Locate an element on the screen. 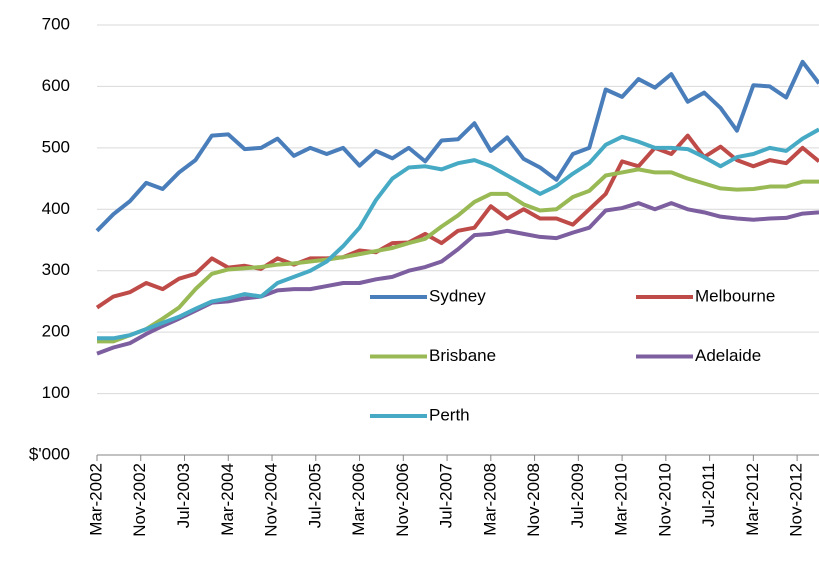  y-tick-label: $'000 is located at coordinates (49, 453).